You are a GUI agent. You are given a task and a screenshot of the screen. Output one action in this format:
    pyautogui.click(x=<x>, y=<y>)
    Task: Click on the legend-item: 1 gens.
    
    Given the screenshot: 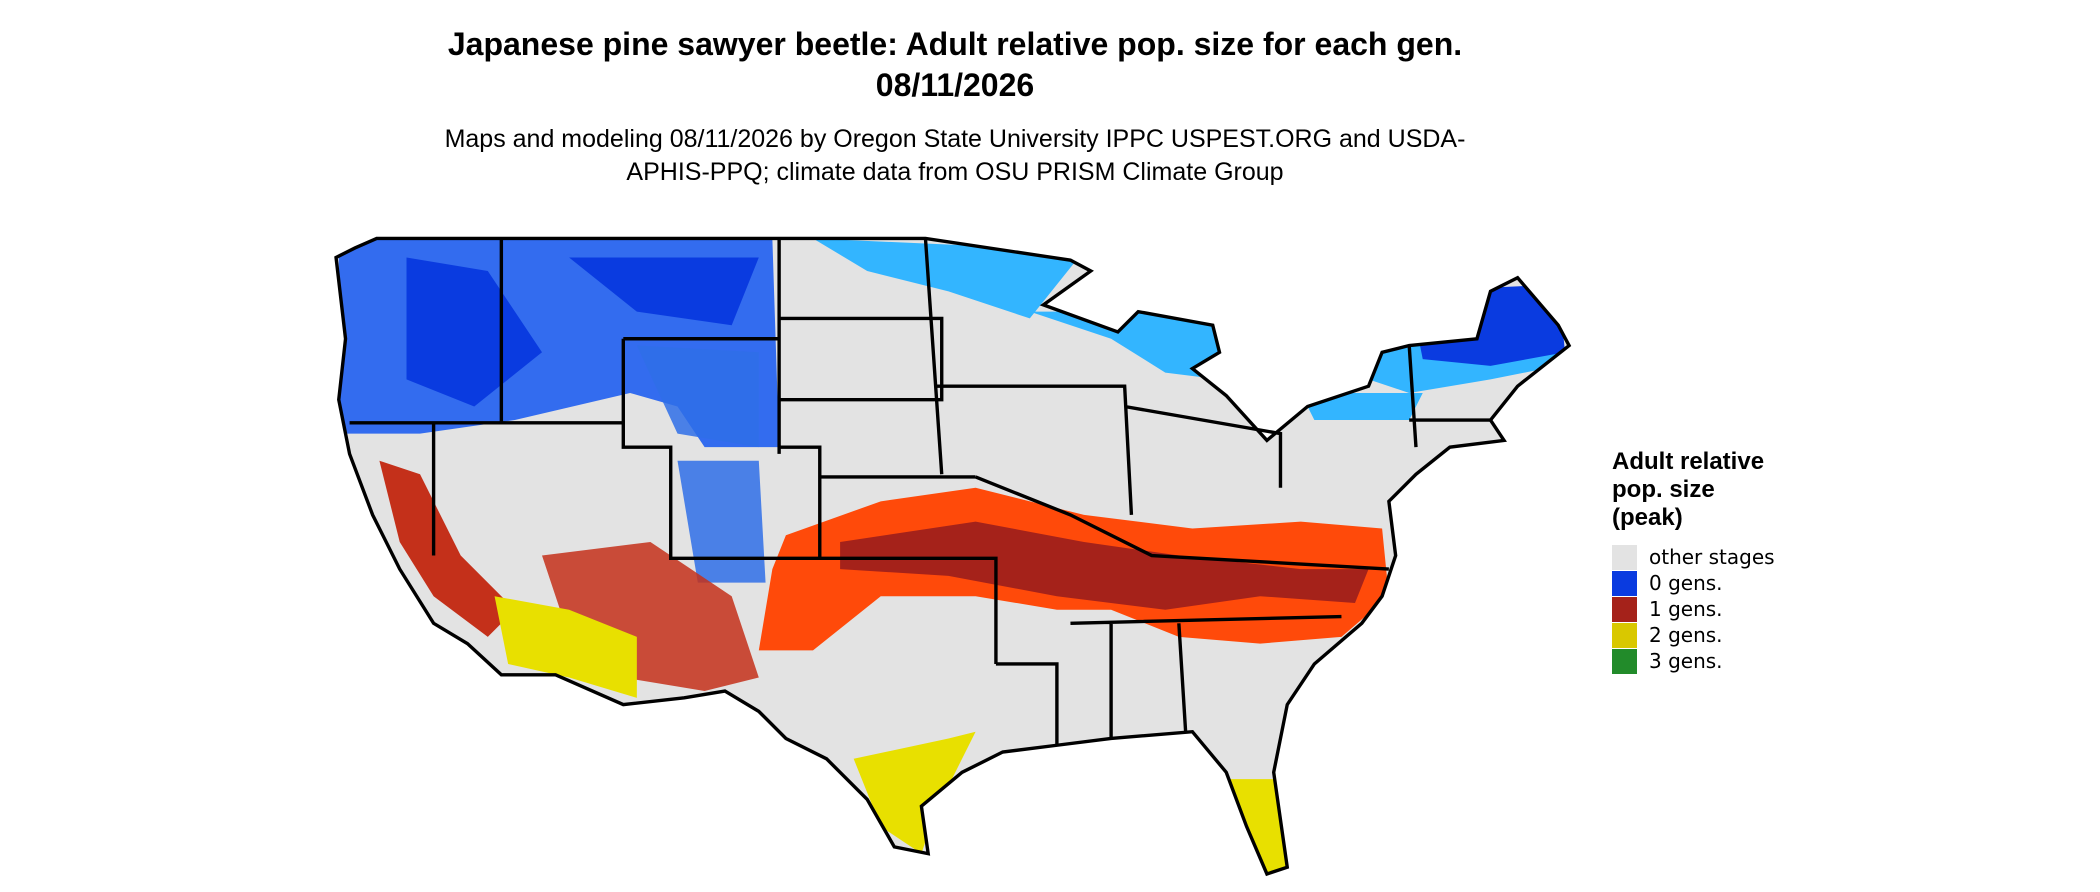 What is the action you would take?
    pyautogui.click(x=1699, y=609)
    